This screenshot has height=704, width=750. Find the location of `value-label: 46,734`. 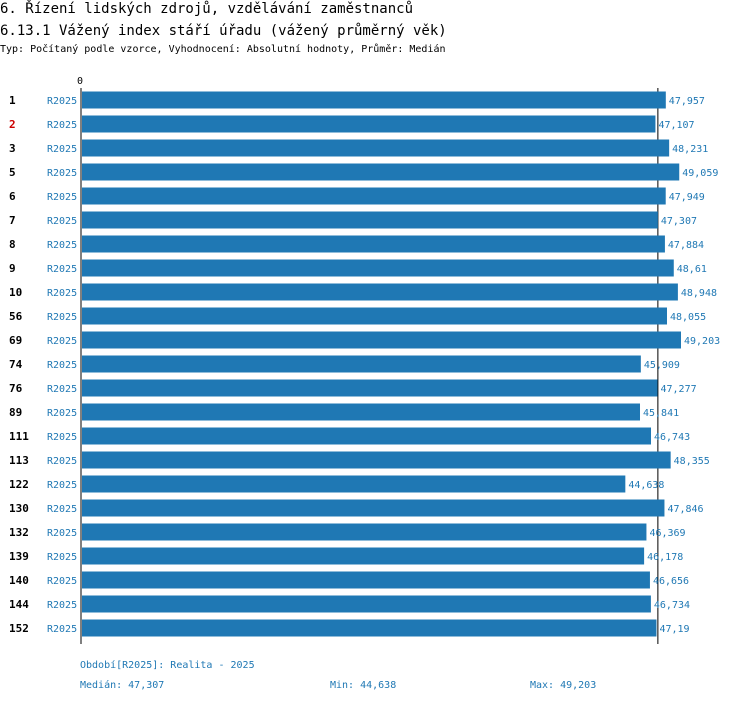

value-label: 46,734 is located at coordinates (672, 605).